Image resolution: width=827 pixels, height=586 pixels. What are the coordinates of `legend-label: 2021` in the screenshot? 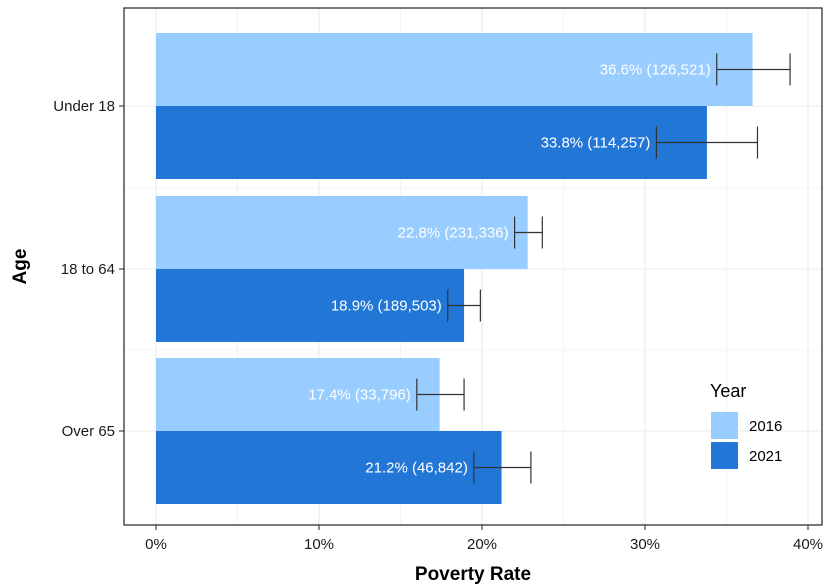 It's located at (765, 456).